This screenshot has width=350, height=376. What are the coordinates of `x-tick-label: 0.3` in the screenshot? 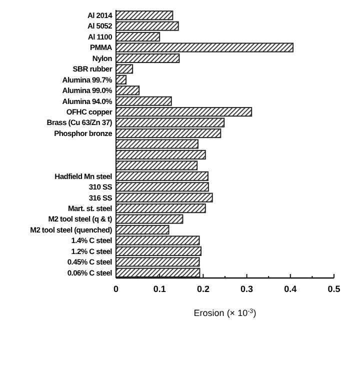 It's located at (247, 289).